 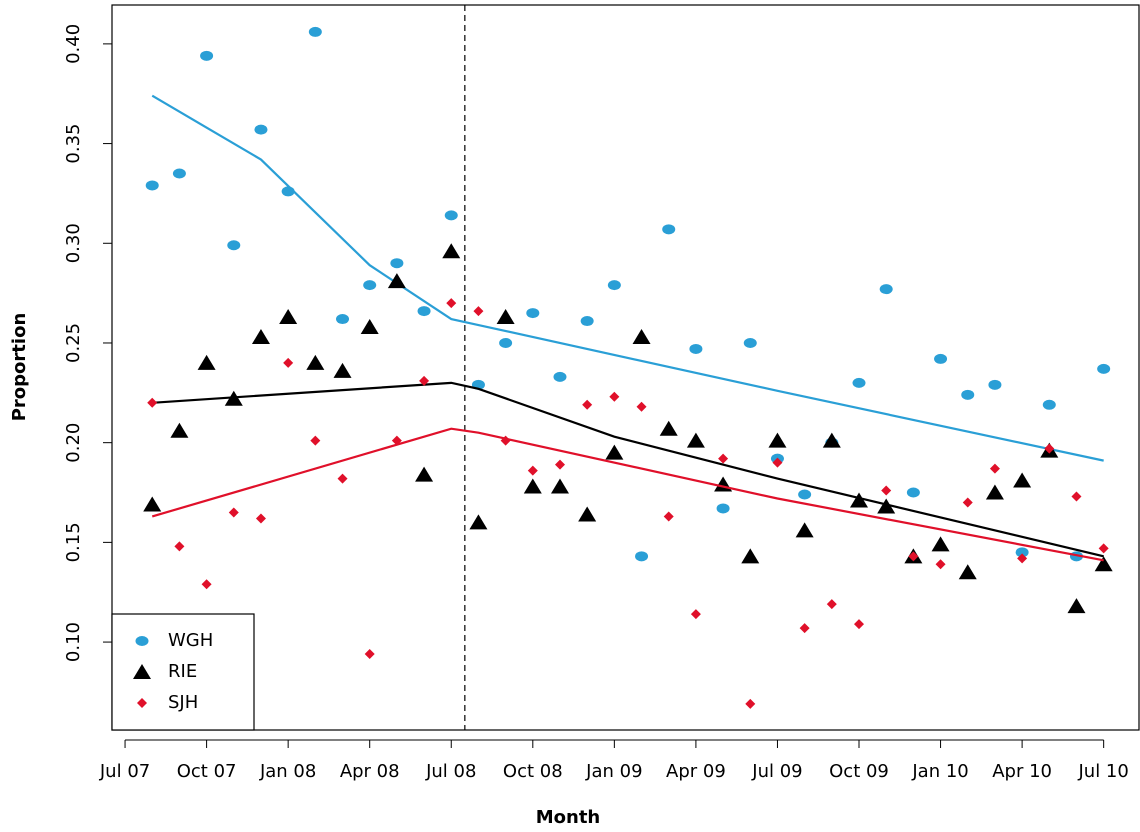 What do you see at coordinates (450, 771) in the screenshot?
I see `x-tick-label: Jul 08` at bounding box center [450, 771].